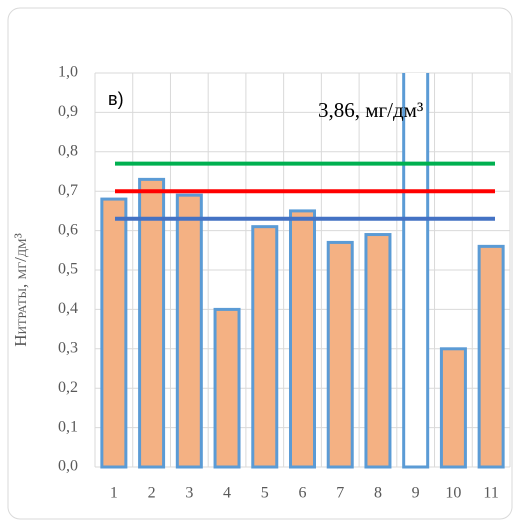  What do you see at coordinates (303, 493) in the screenshot?
I see `x-tick-label: 6` at bounding box center [303, 493].